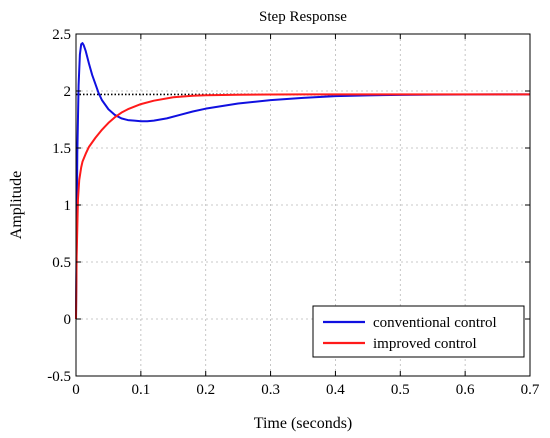 The image size is (550, 438). What do you see at coordinates (400, 390) in the screenshot?
I see `x-tick-label: 0.5` at bounding box center [400, 390].